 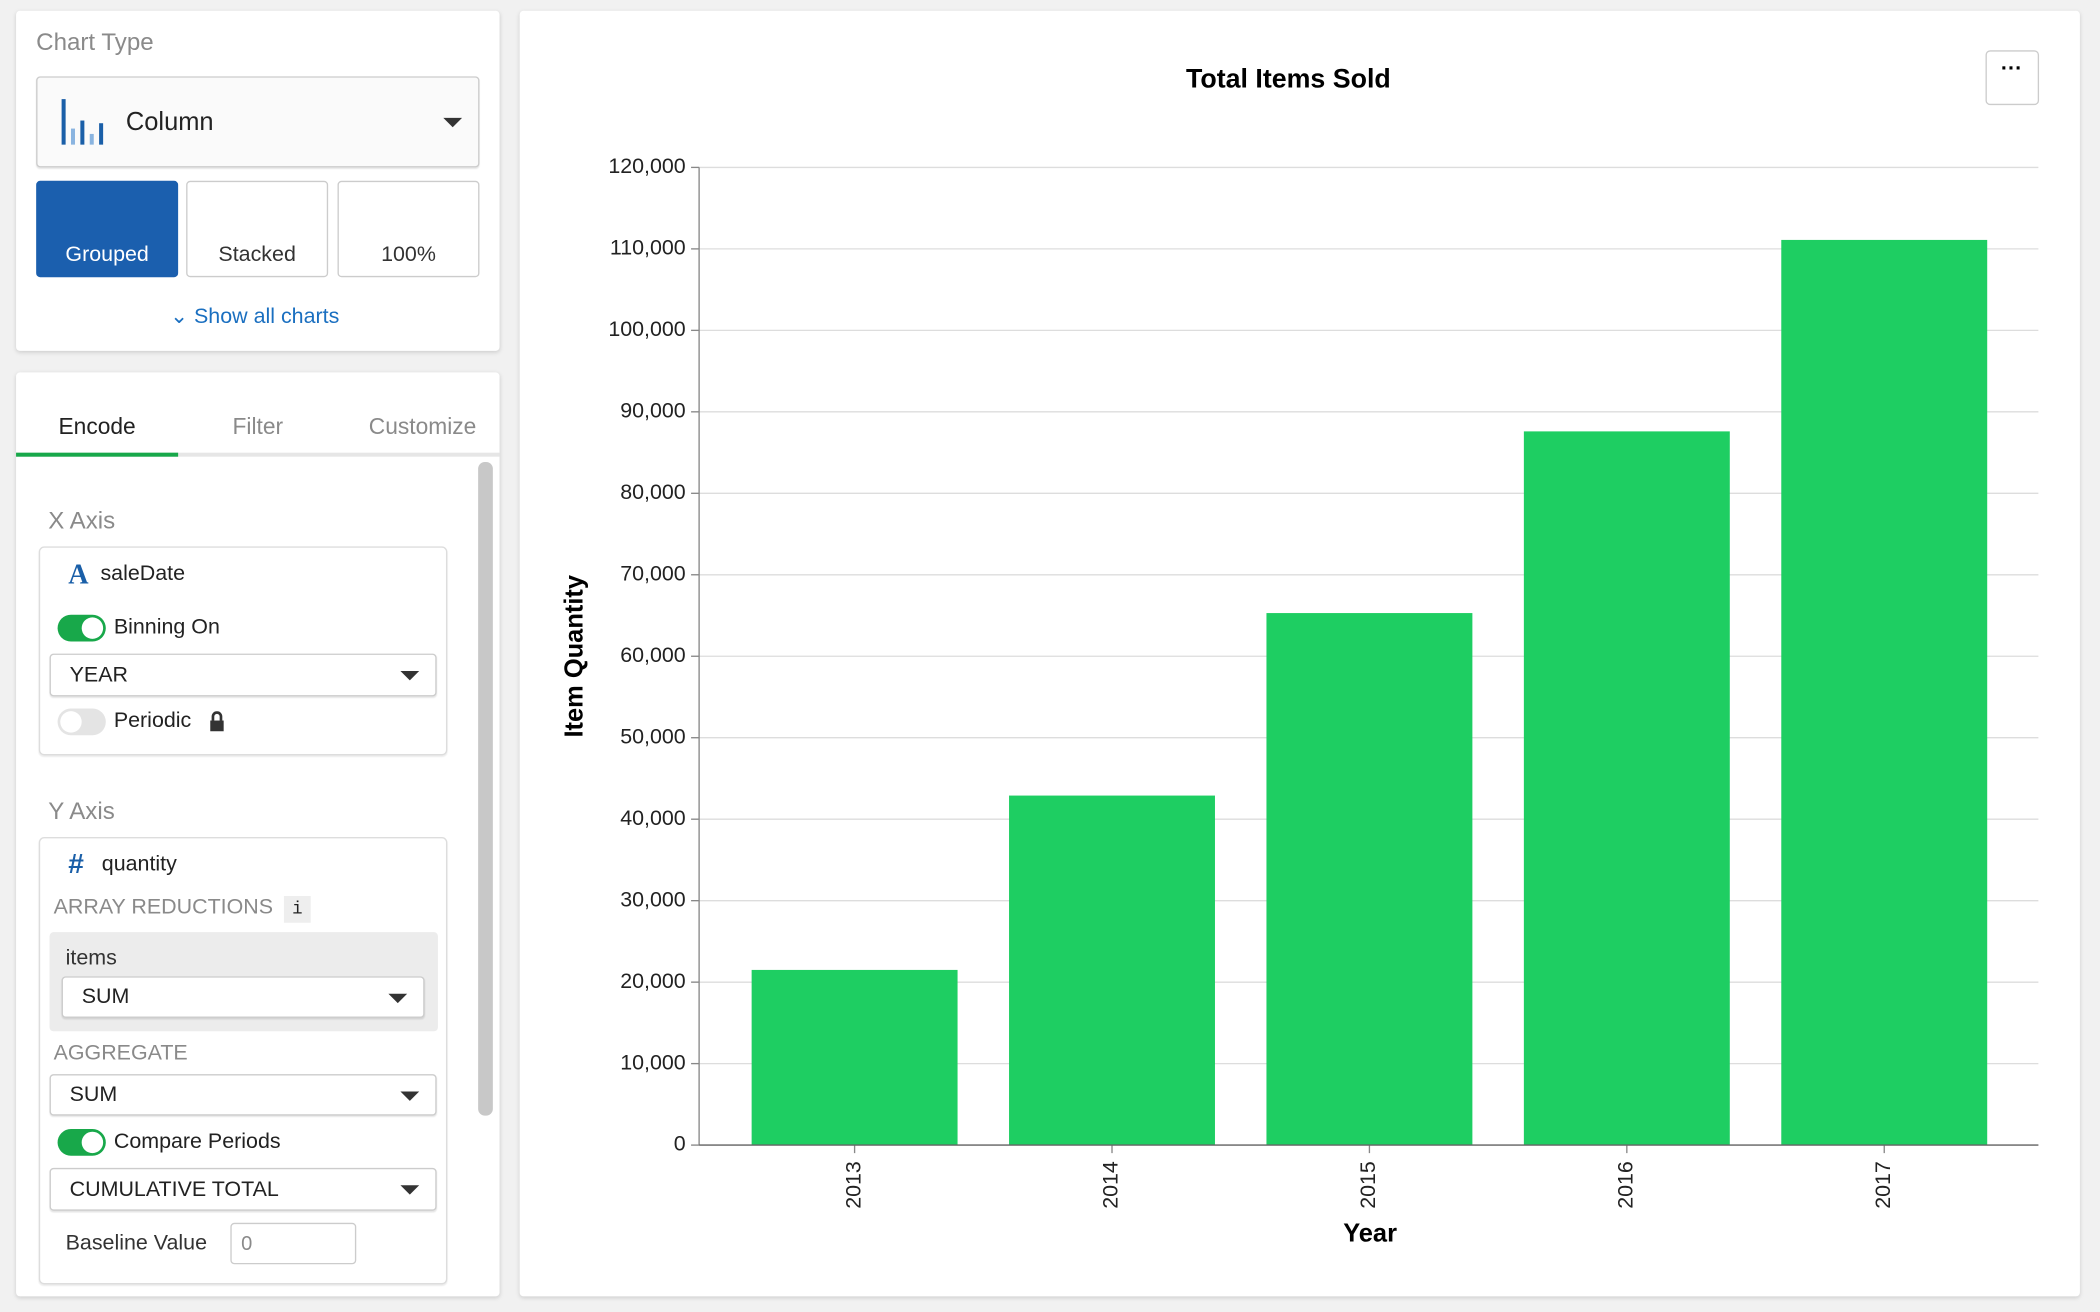 What do you see at coordinates (166, 627) in the screenshot?
I see `toggle-label: Binning On` at bounding box center [166, 627].